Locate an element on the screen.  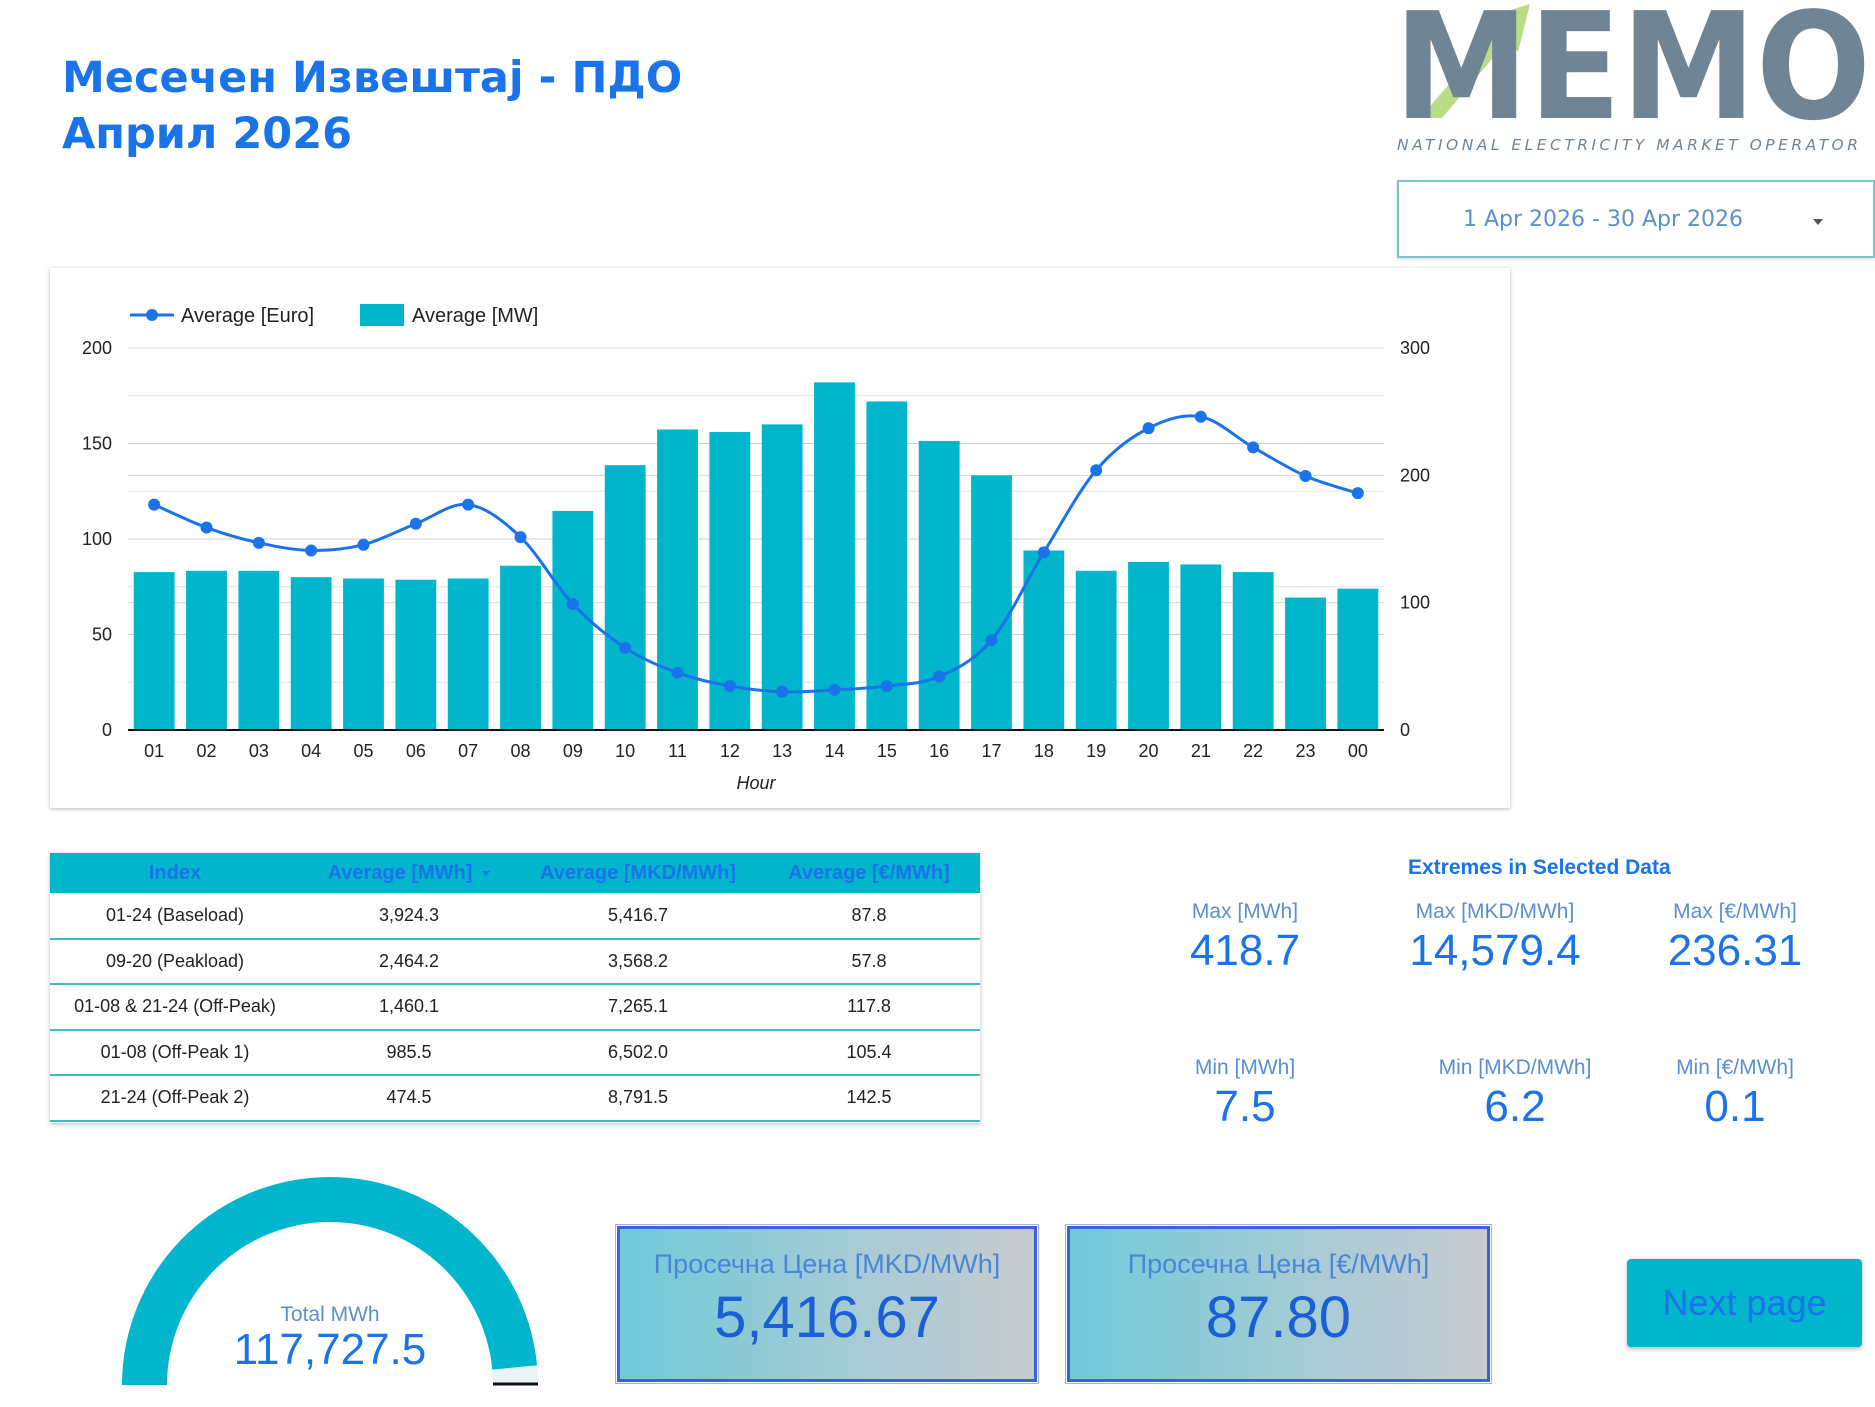
kpi-min-mkd: Min [MKD/MWh] 6.2 is located at coordinates (1515, 1094).